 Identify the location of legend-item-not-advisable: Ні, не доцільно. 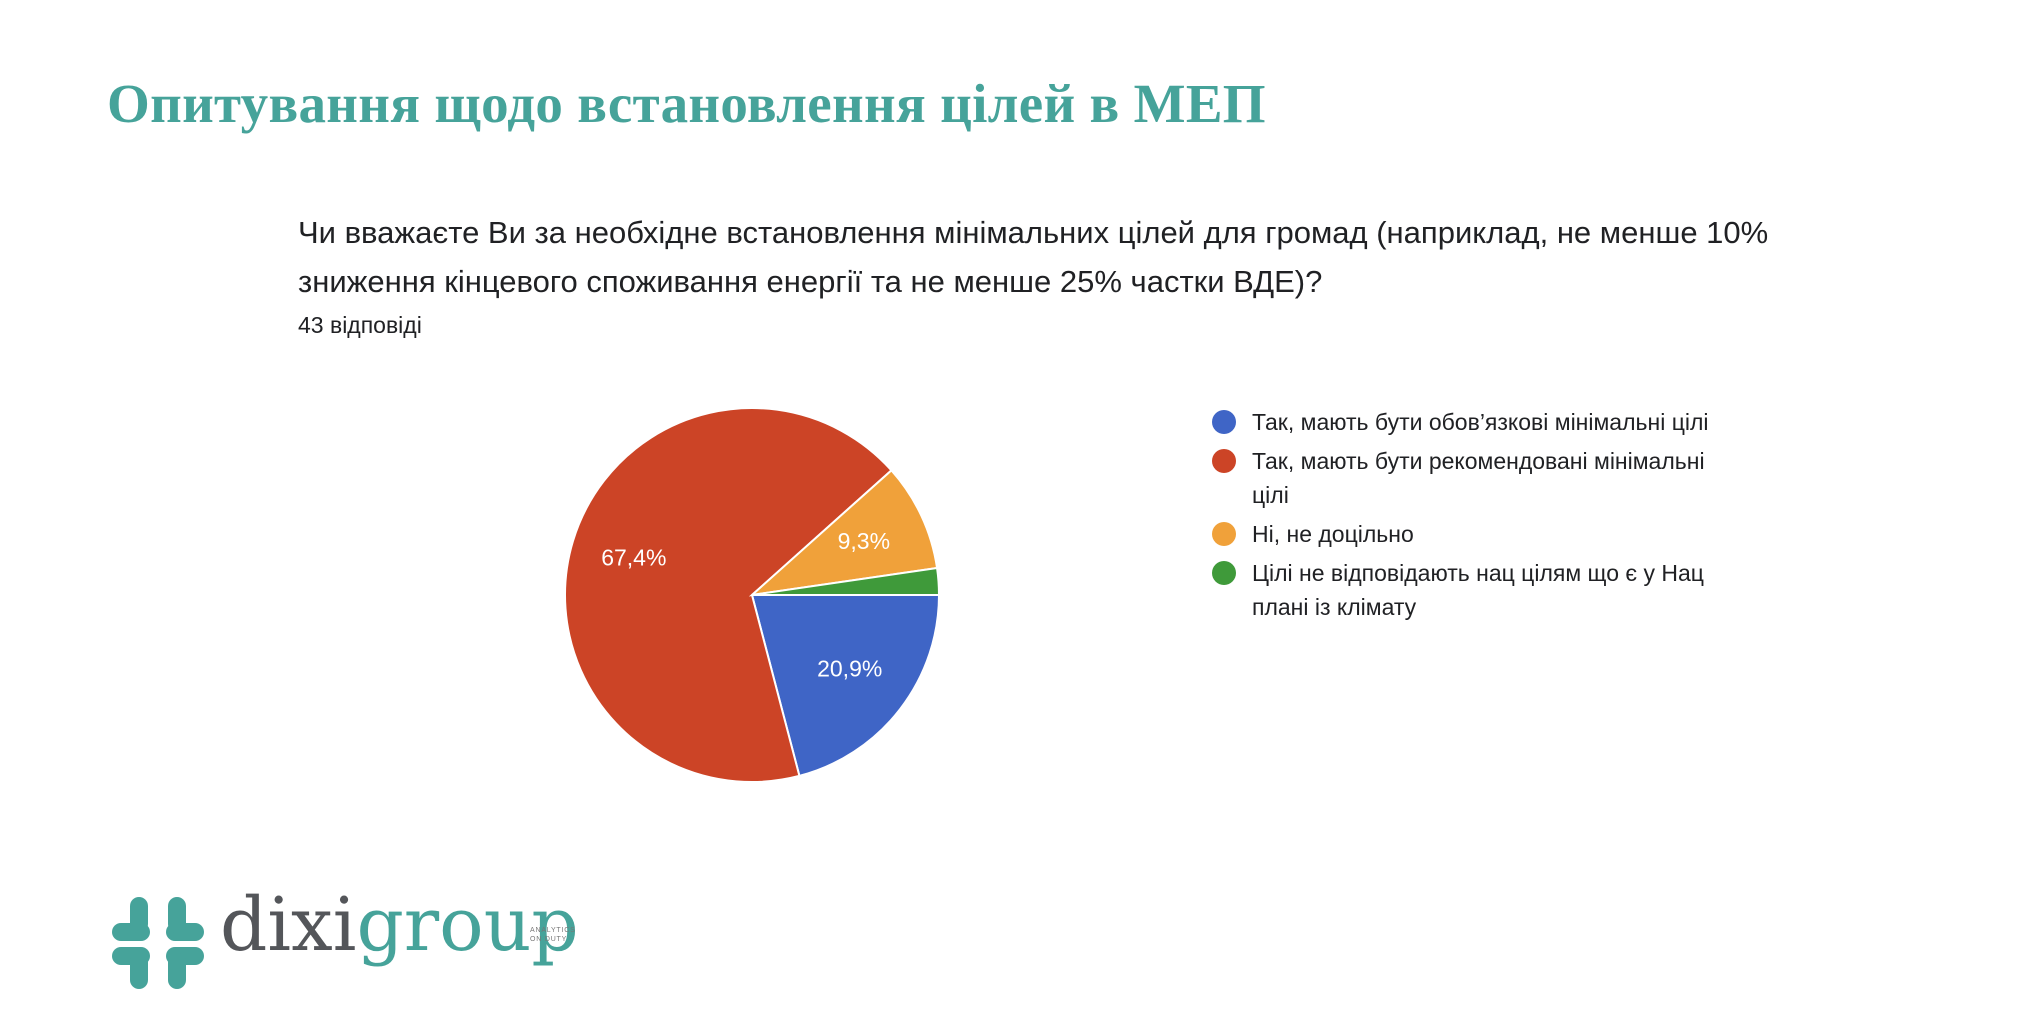
(1472, 534).